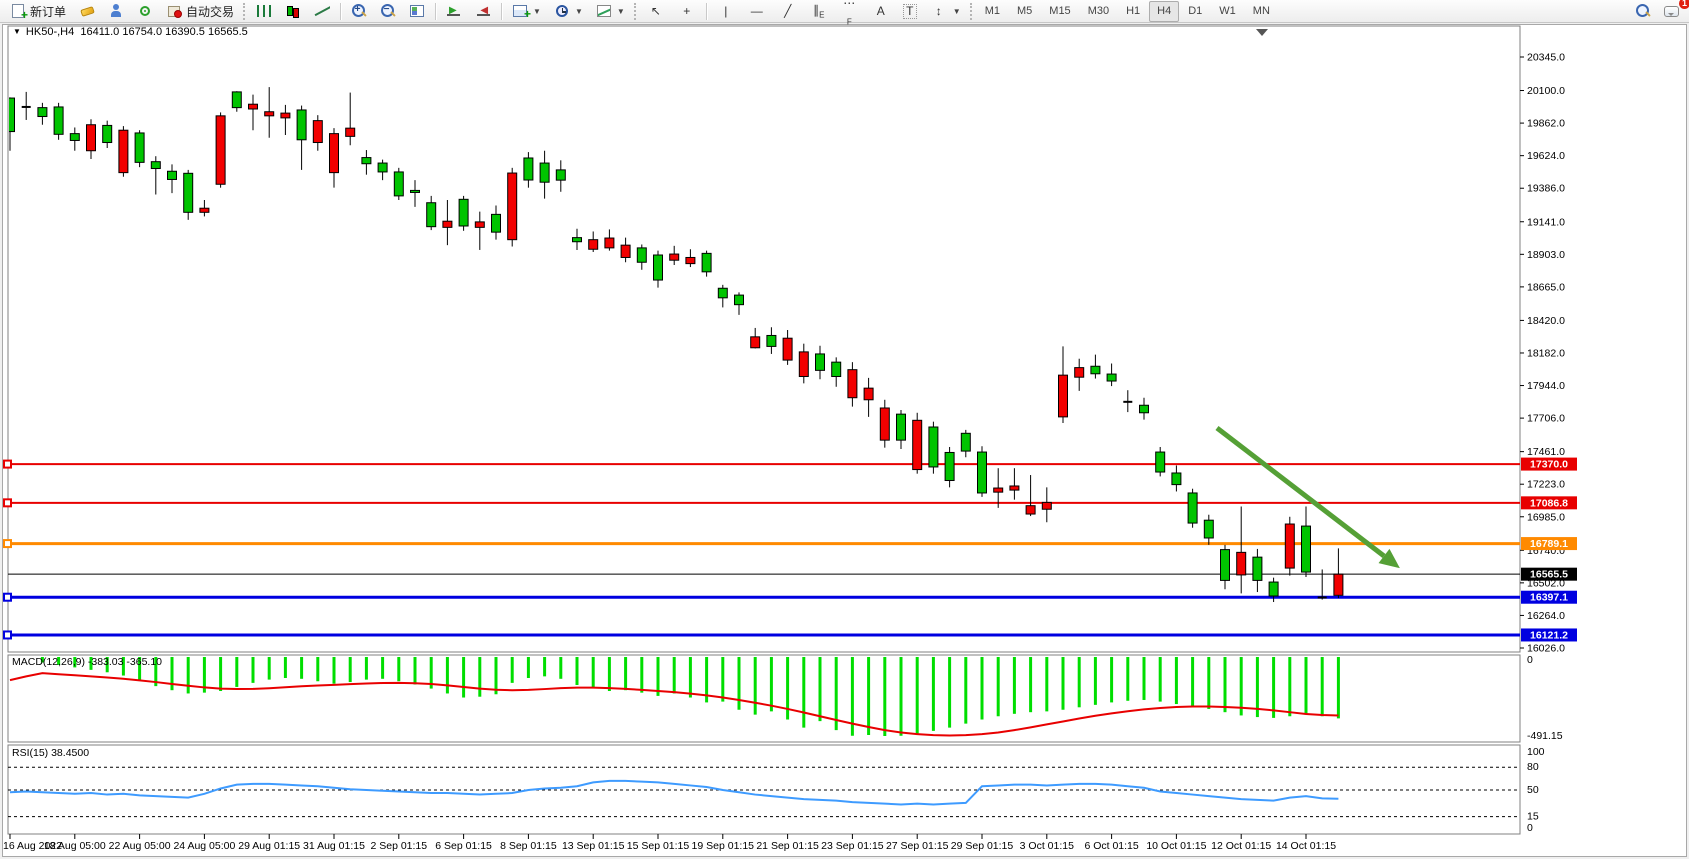 This screenshot has height=859, width=1689. What do you see at coordinates (1261, 11) in the screenshot?
I see `tab-mn: MN` at bounding box center [1261, 11].